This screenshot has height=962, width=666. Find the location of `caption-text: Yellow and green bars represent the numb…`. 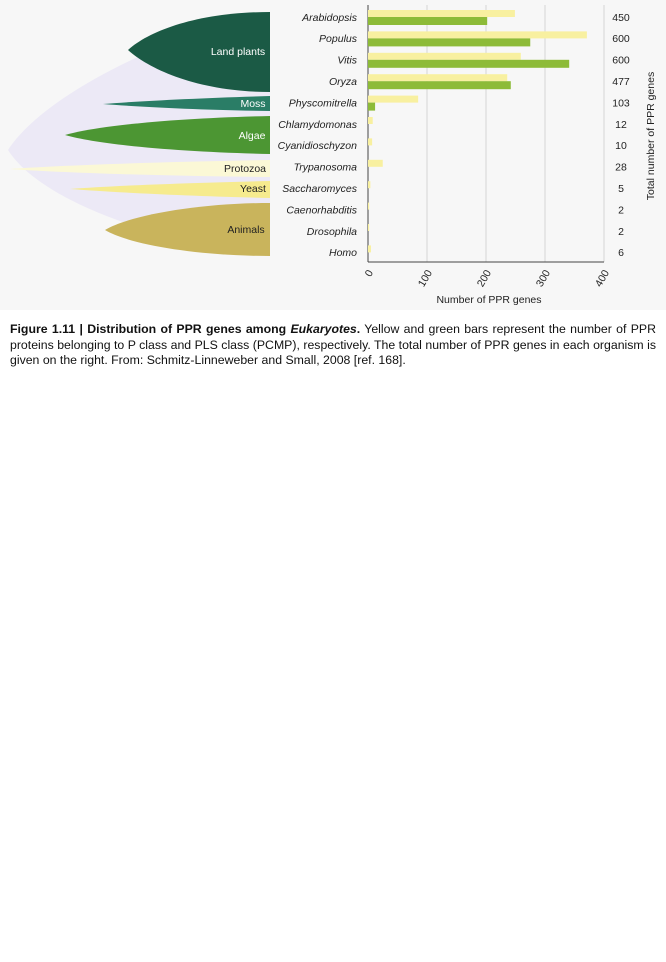

caption-text: Yellow and green bars represent the numb… is located at coordinates (333, 344).